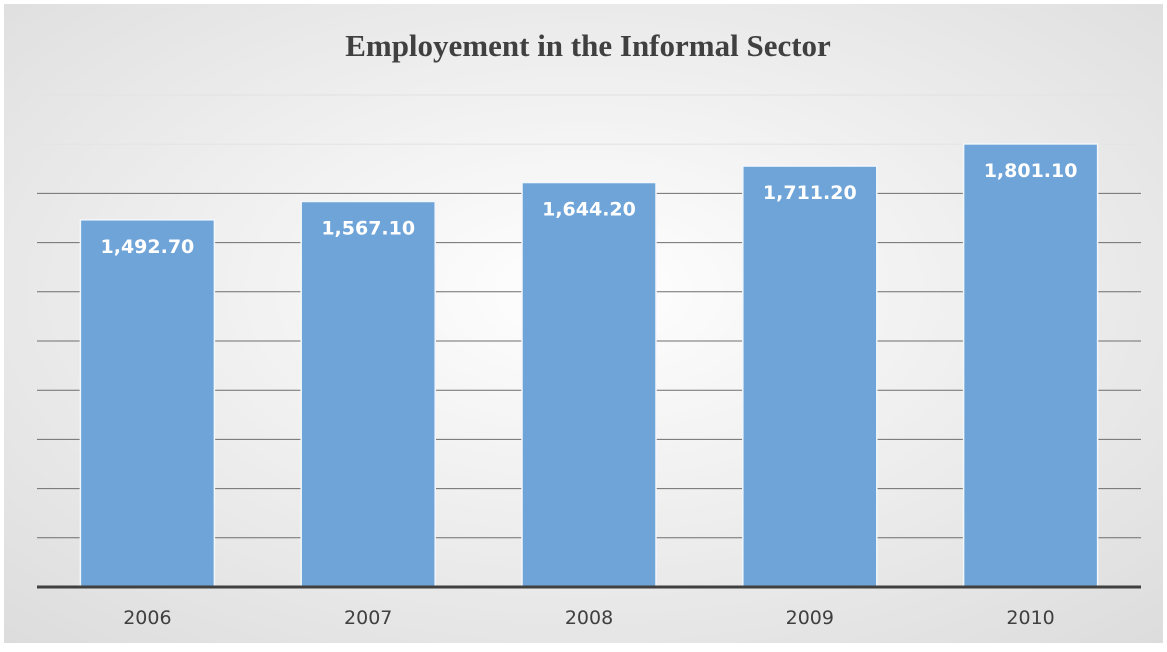 This screenshot has height=652, width=1167. Describe the element at coordinates (810, 618) in the screenshot. I see `x-tick-label-2009: 2009` at that location.